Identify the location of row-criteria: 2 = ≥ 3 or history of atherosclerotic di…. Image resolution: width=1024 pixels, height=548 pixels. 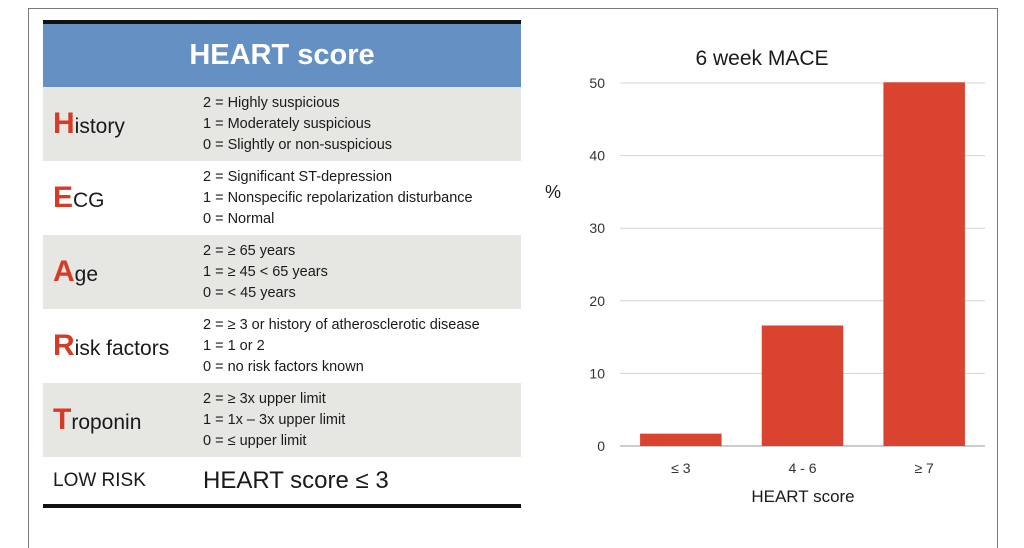
(341, 346).